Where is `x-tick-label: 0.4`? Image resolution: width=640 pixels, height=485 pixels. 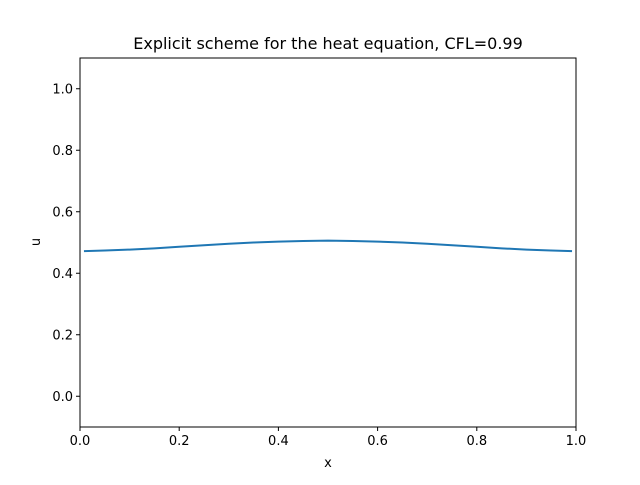 x-tick-label: 0.4 is located at coordinates (278, 441).